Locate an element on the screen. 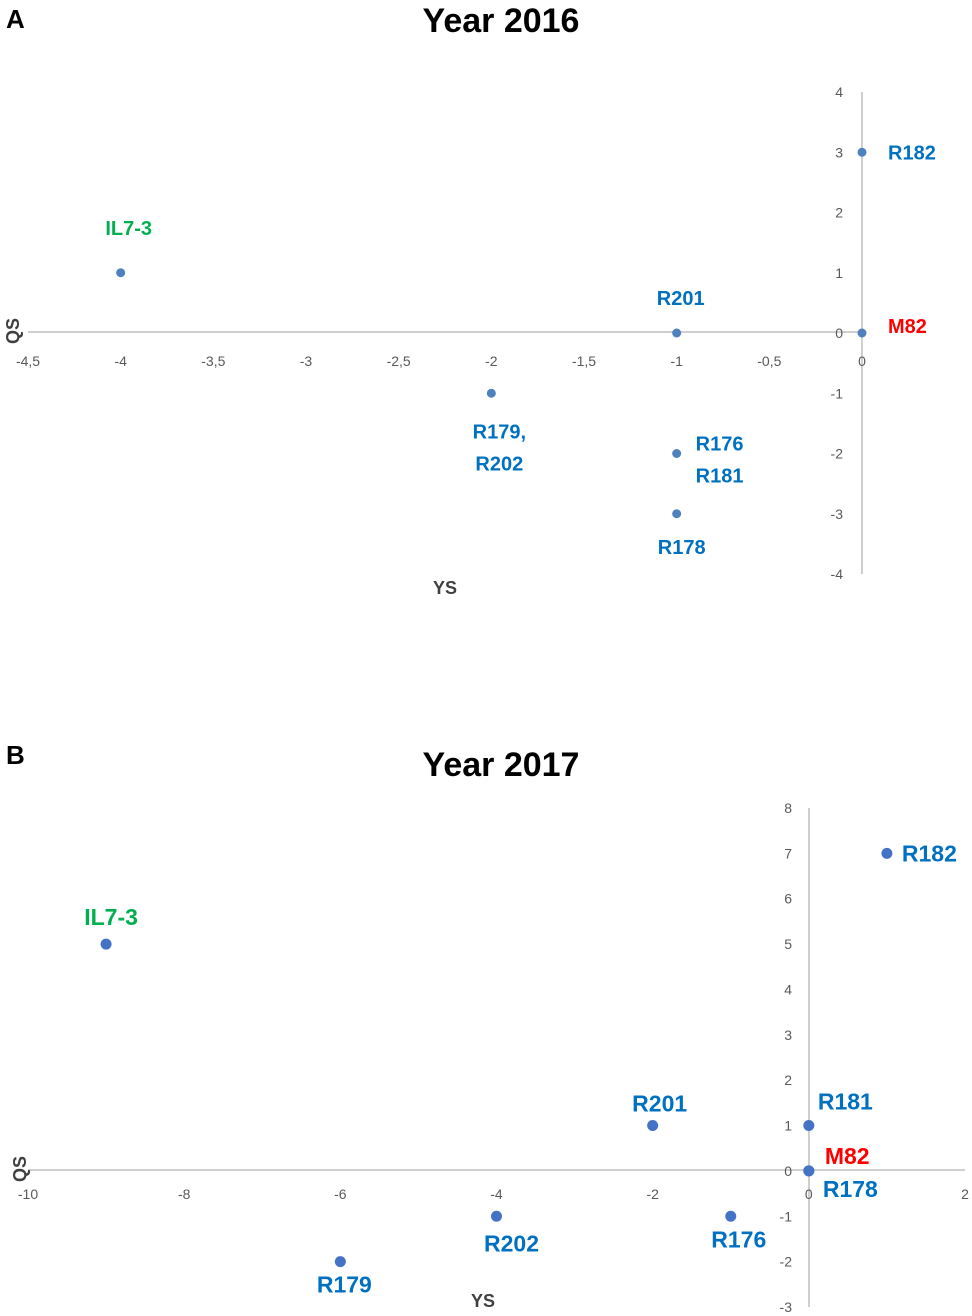 Image resolution: width=972 pixels, height=1316 pixels. y-tick-label-b-1: 7 is located at coordinates (788, 853).